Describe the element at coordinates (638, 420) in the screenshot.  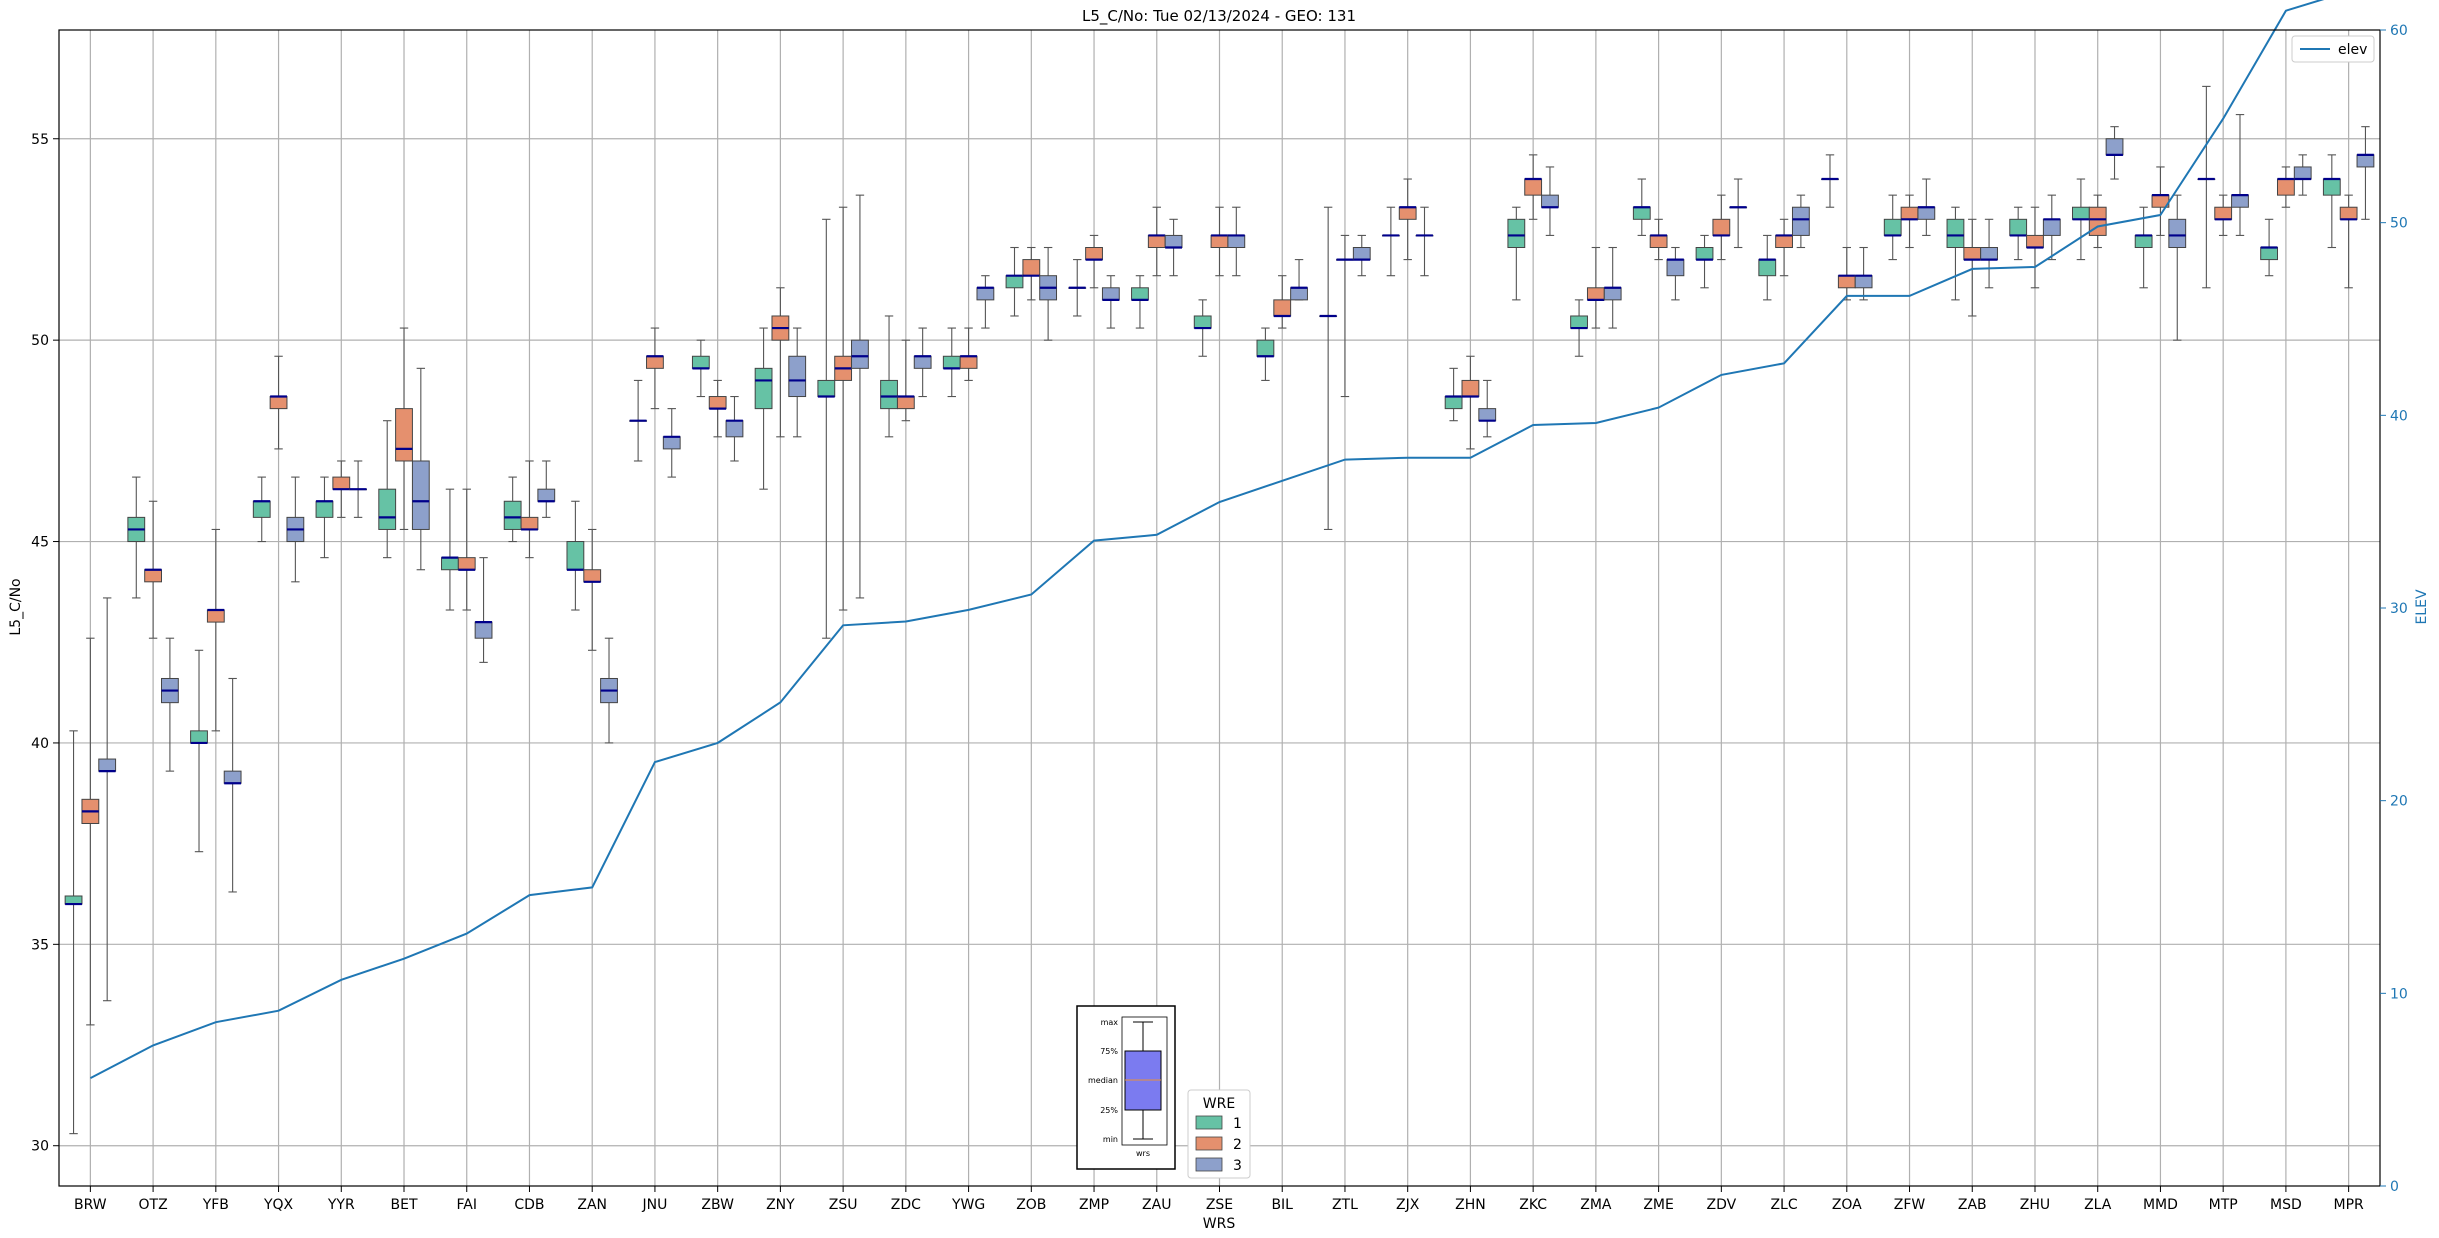
I see `box-1-JNU` at that location.